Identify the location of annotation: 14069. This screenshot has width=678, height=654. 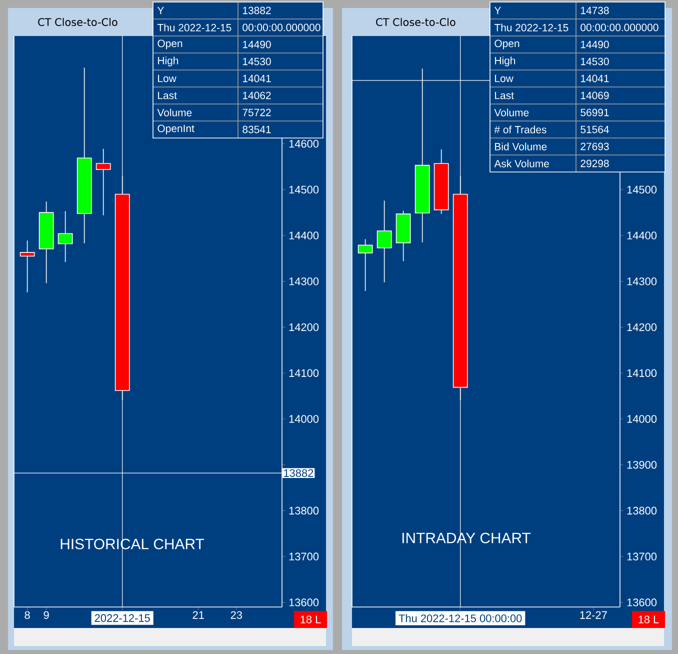
(595, 96).